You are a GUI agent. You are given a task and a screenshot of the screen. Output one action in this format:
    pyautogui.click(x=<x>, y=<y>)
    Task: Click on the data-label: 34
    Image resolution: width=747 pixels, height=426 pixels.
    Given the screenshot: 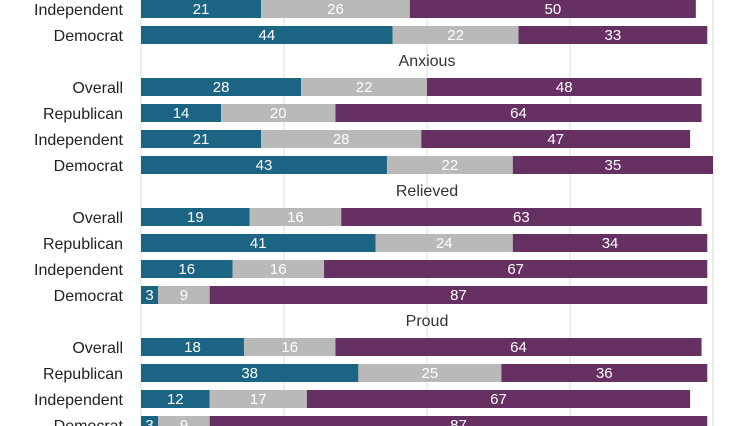 What is the action you would take?
    pyautogui.click(x=610, y=243)
    